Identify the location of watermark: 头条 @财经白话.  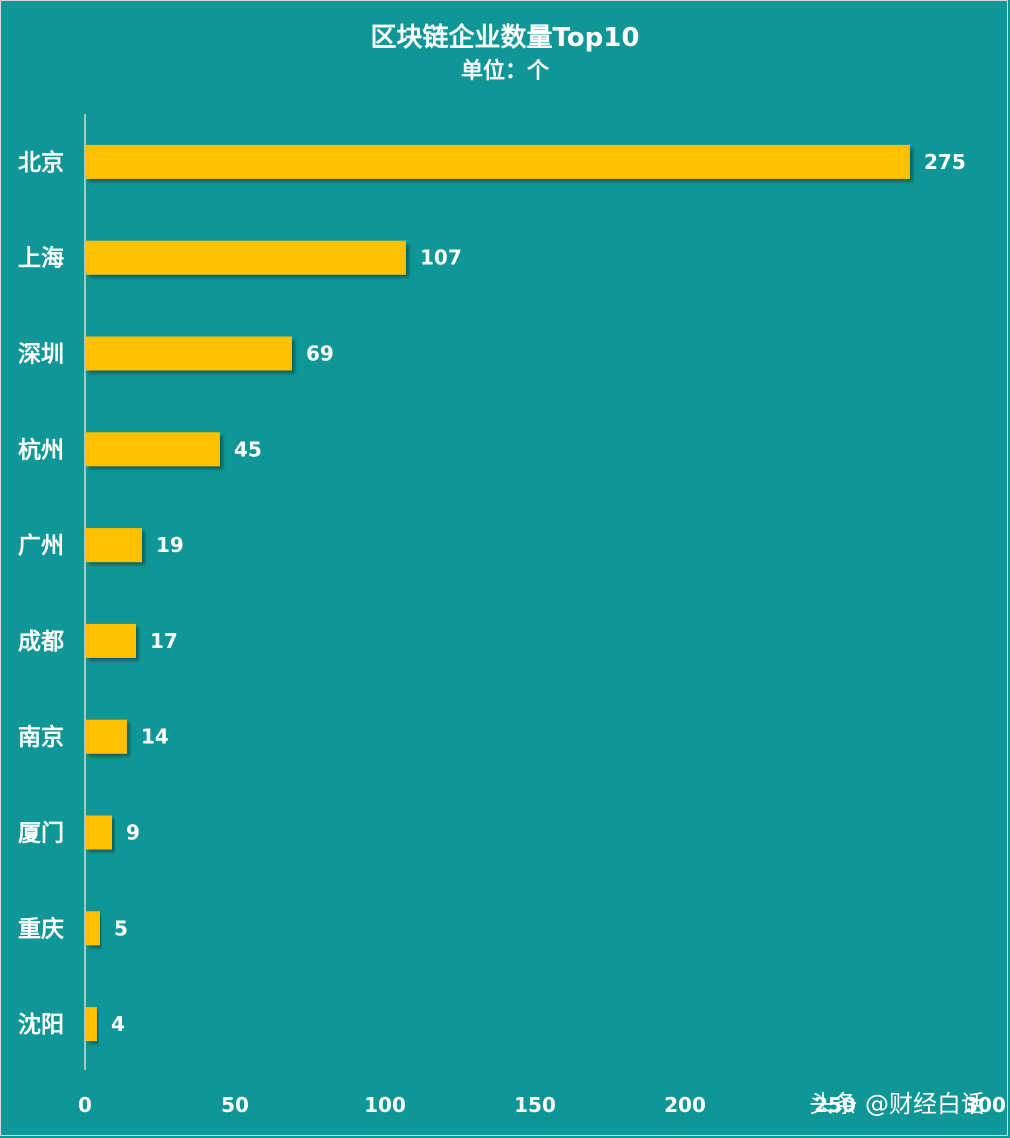
(897, 1104).